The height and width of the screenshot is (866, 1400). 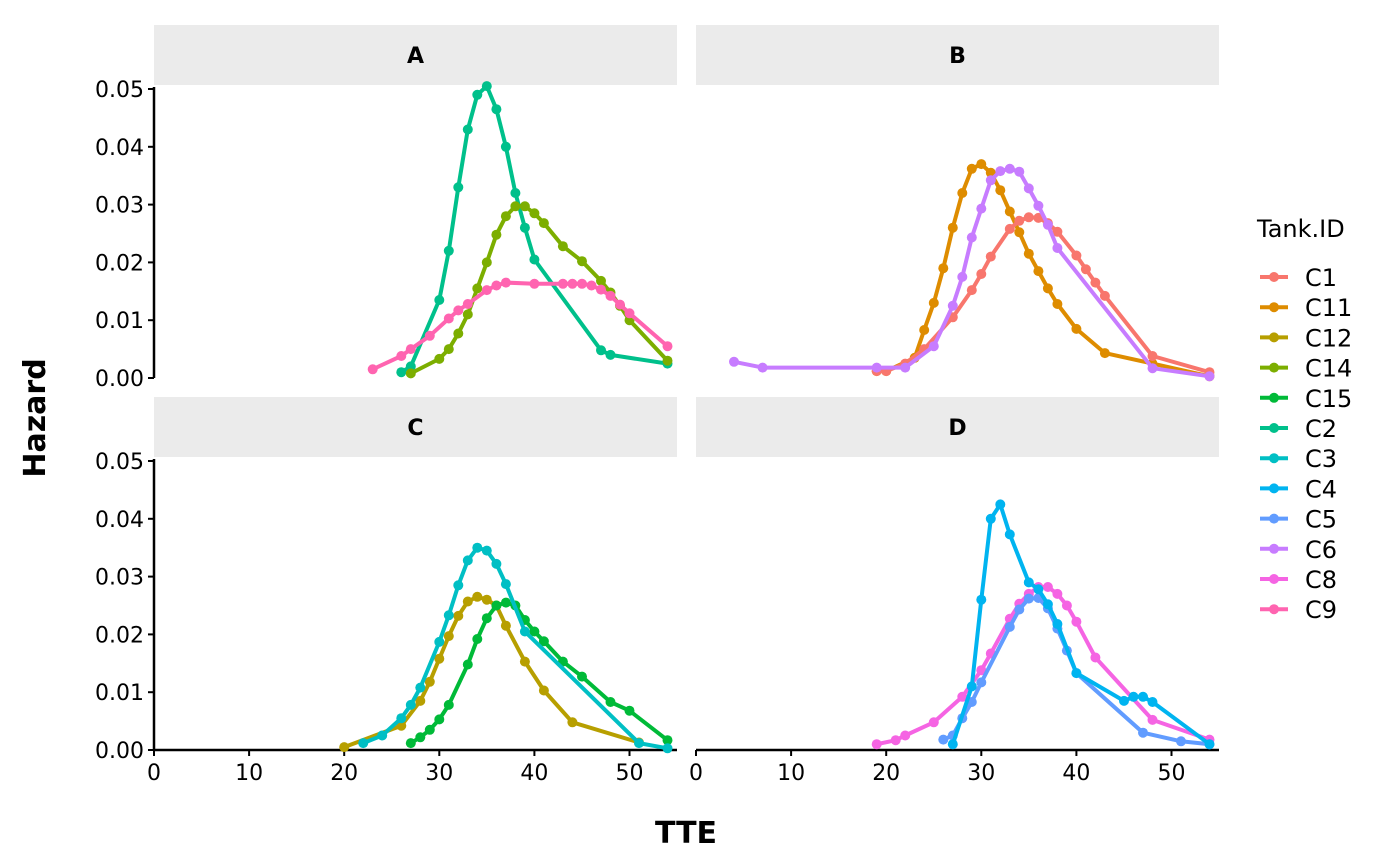 What do you see at coordinates (1298, 580) in the screenshot?
I see `legend-item: C8` at bounding box center [1298, 580].